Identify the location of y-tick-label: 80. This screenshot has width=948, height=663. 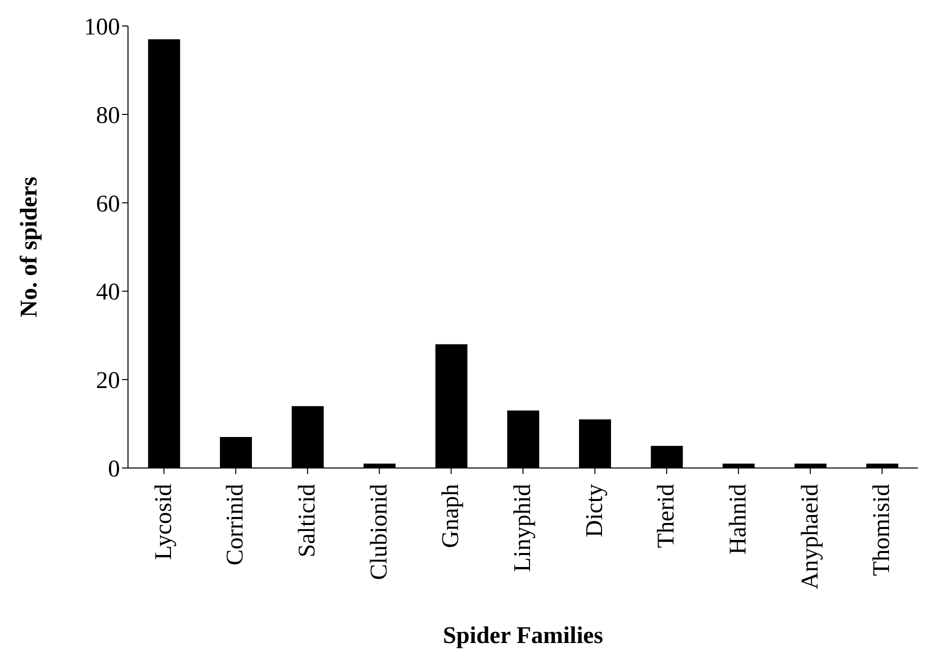
(108, 115).